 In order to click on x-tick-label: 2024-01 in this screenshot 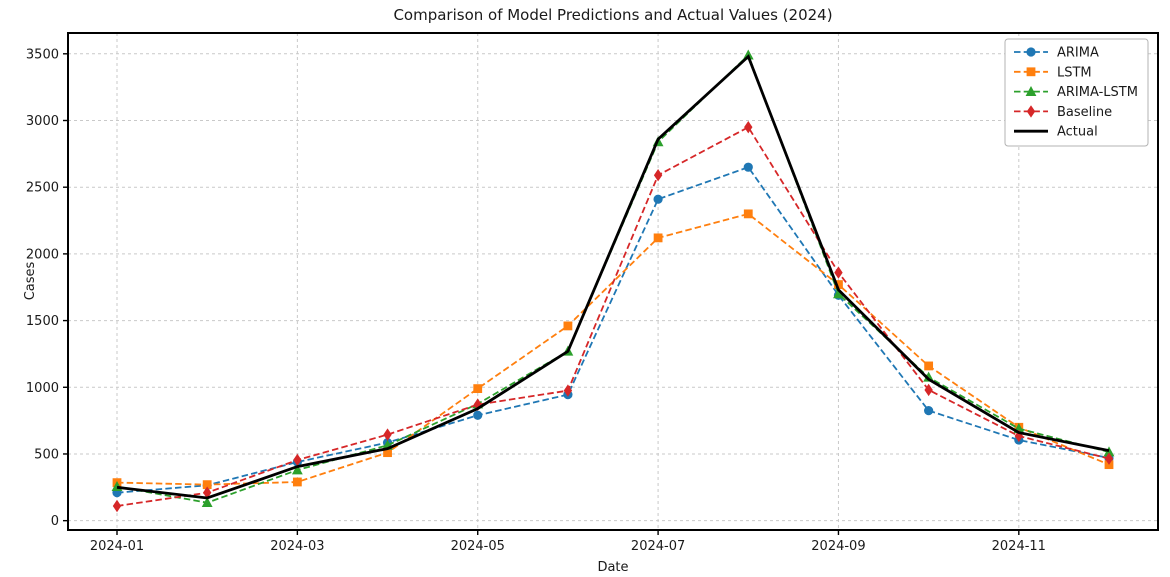, I will do `click(117, 546)`.